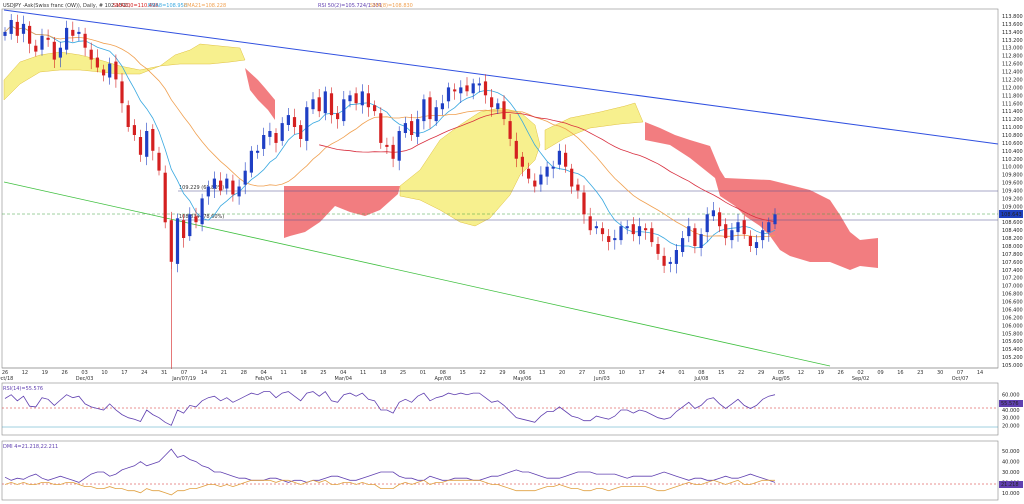  What do you see at coordinates (350, 6) in the screenshot?
I see `rsi-legend: RSI 50(2)=105.724/1.331` at bounding box center [350, 6].